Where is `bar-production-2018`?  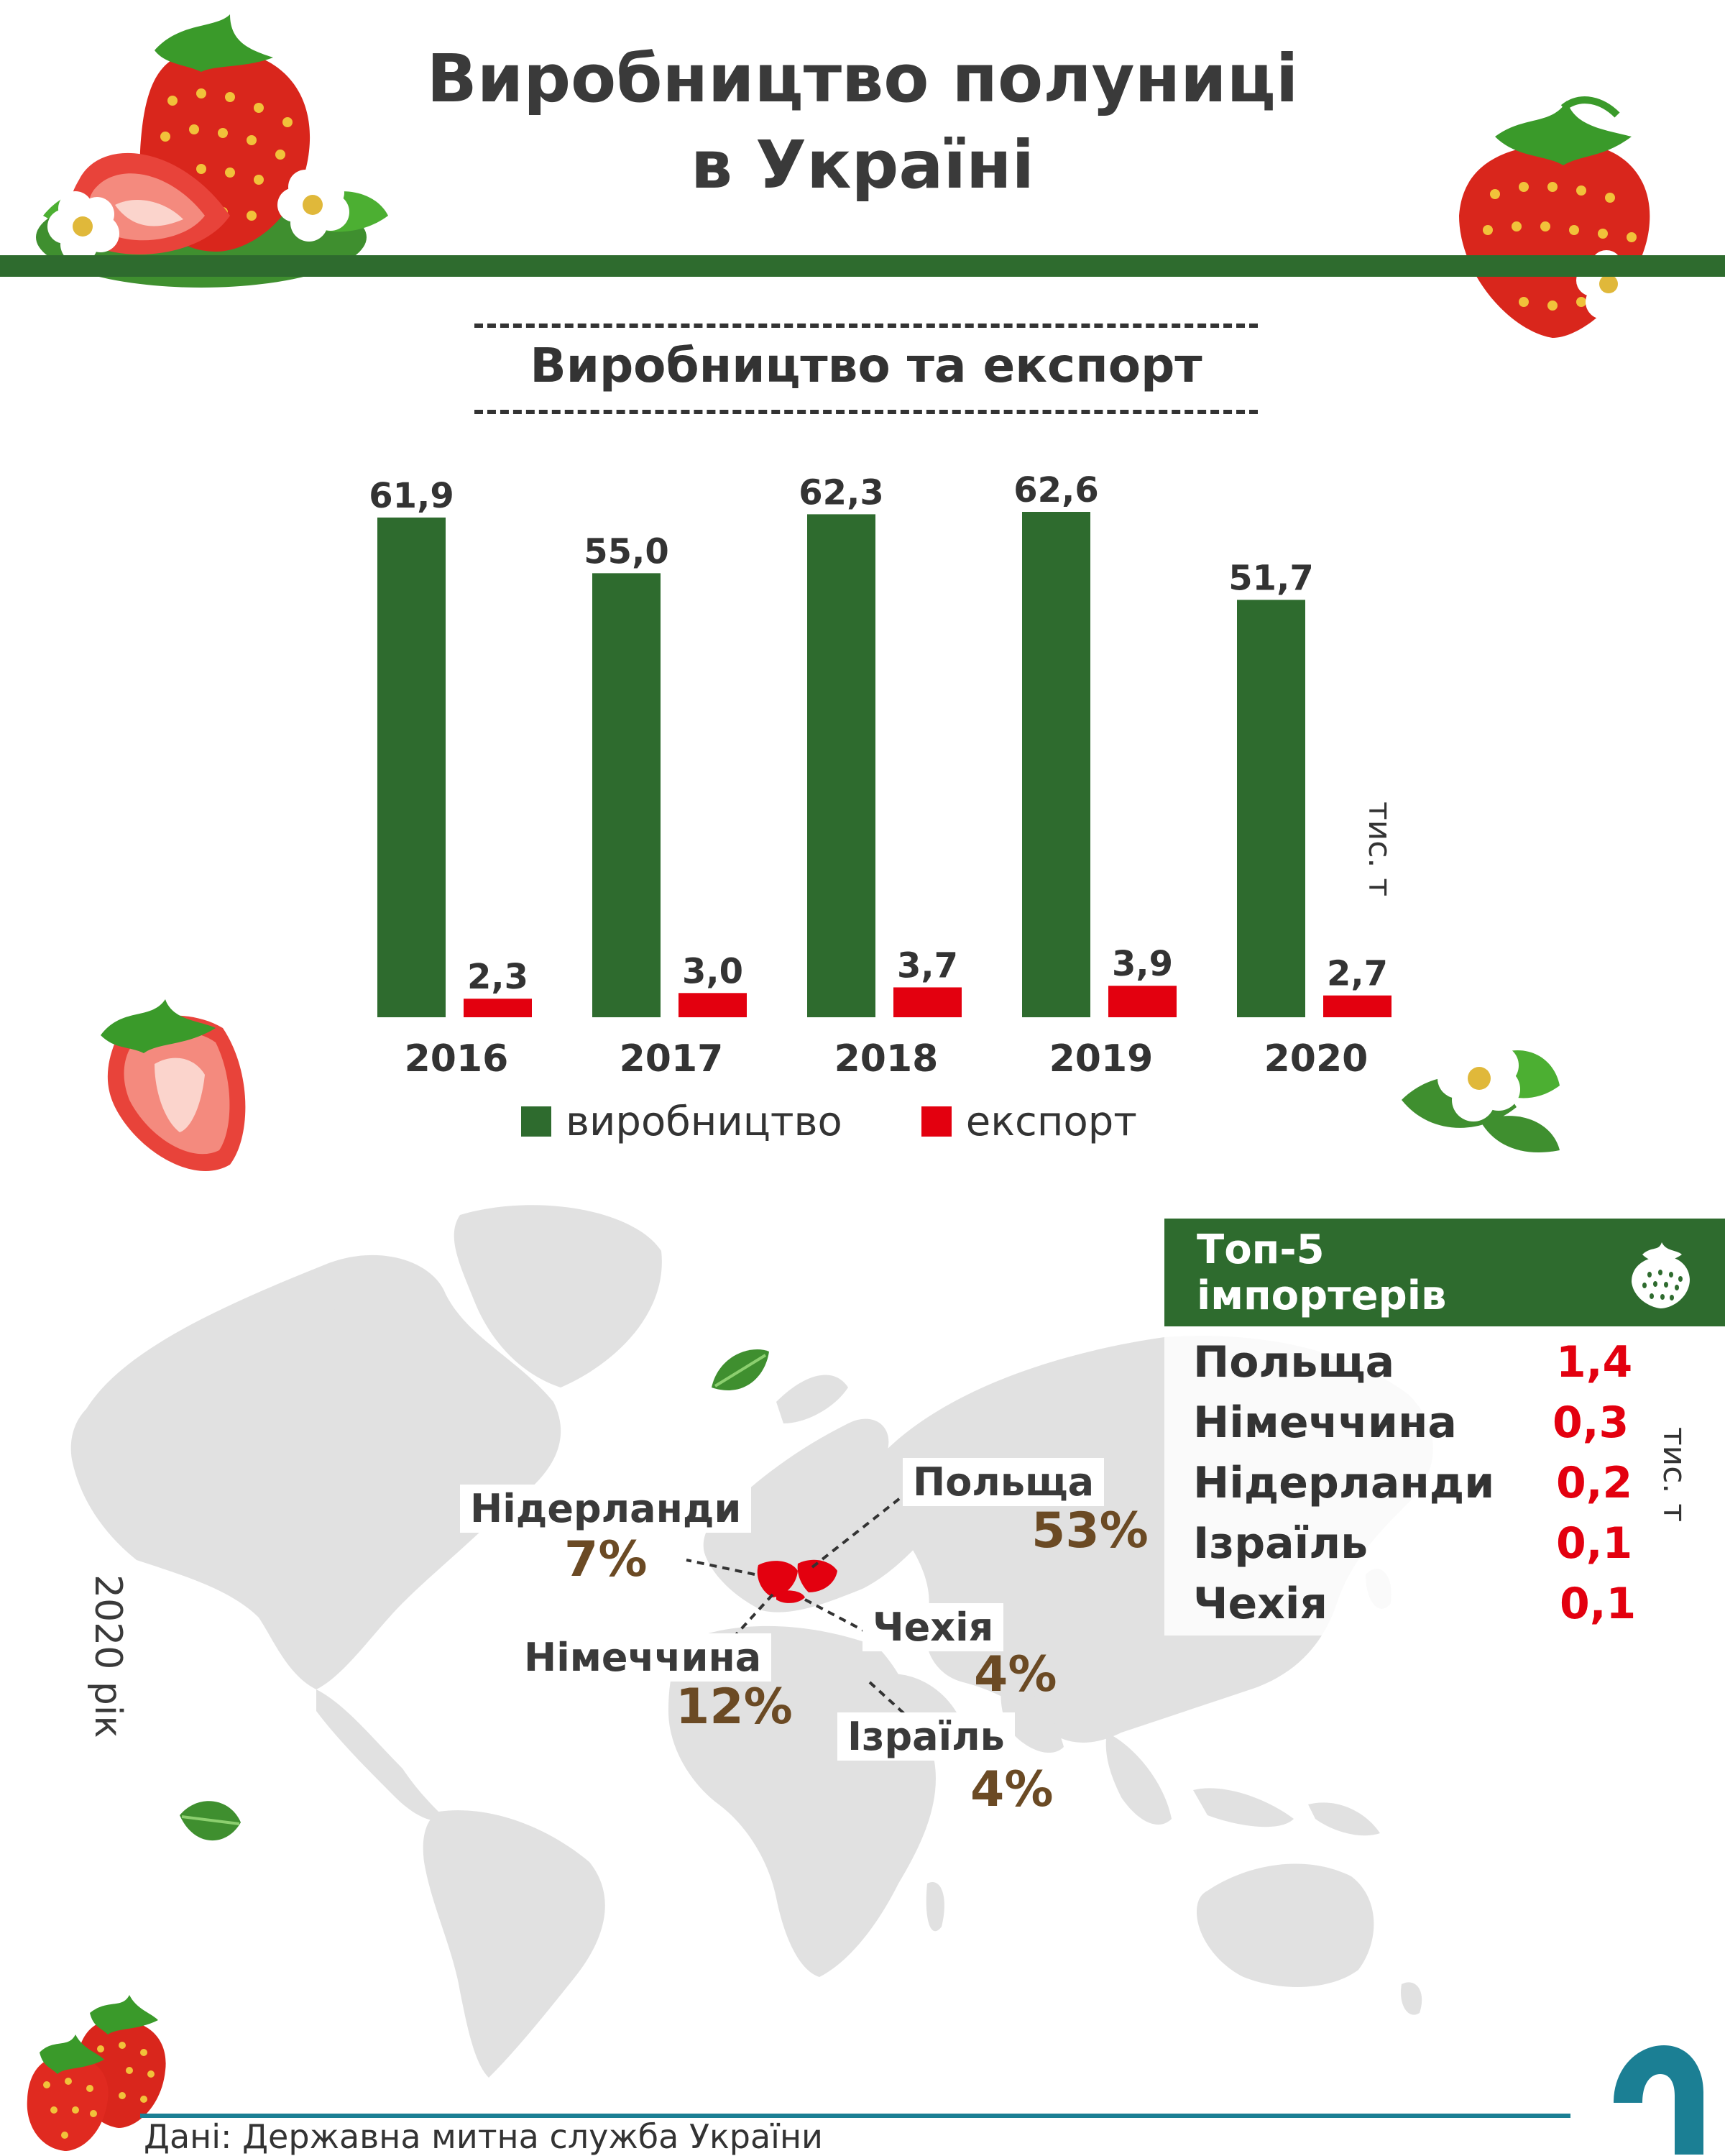
bar-production-2018 is located at coordinates (841, 766).